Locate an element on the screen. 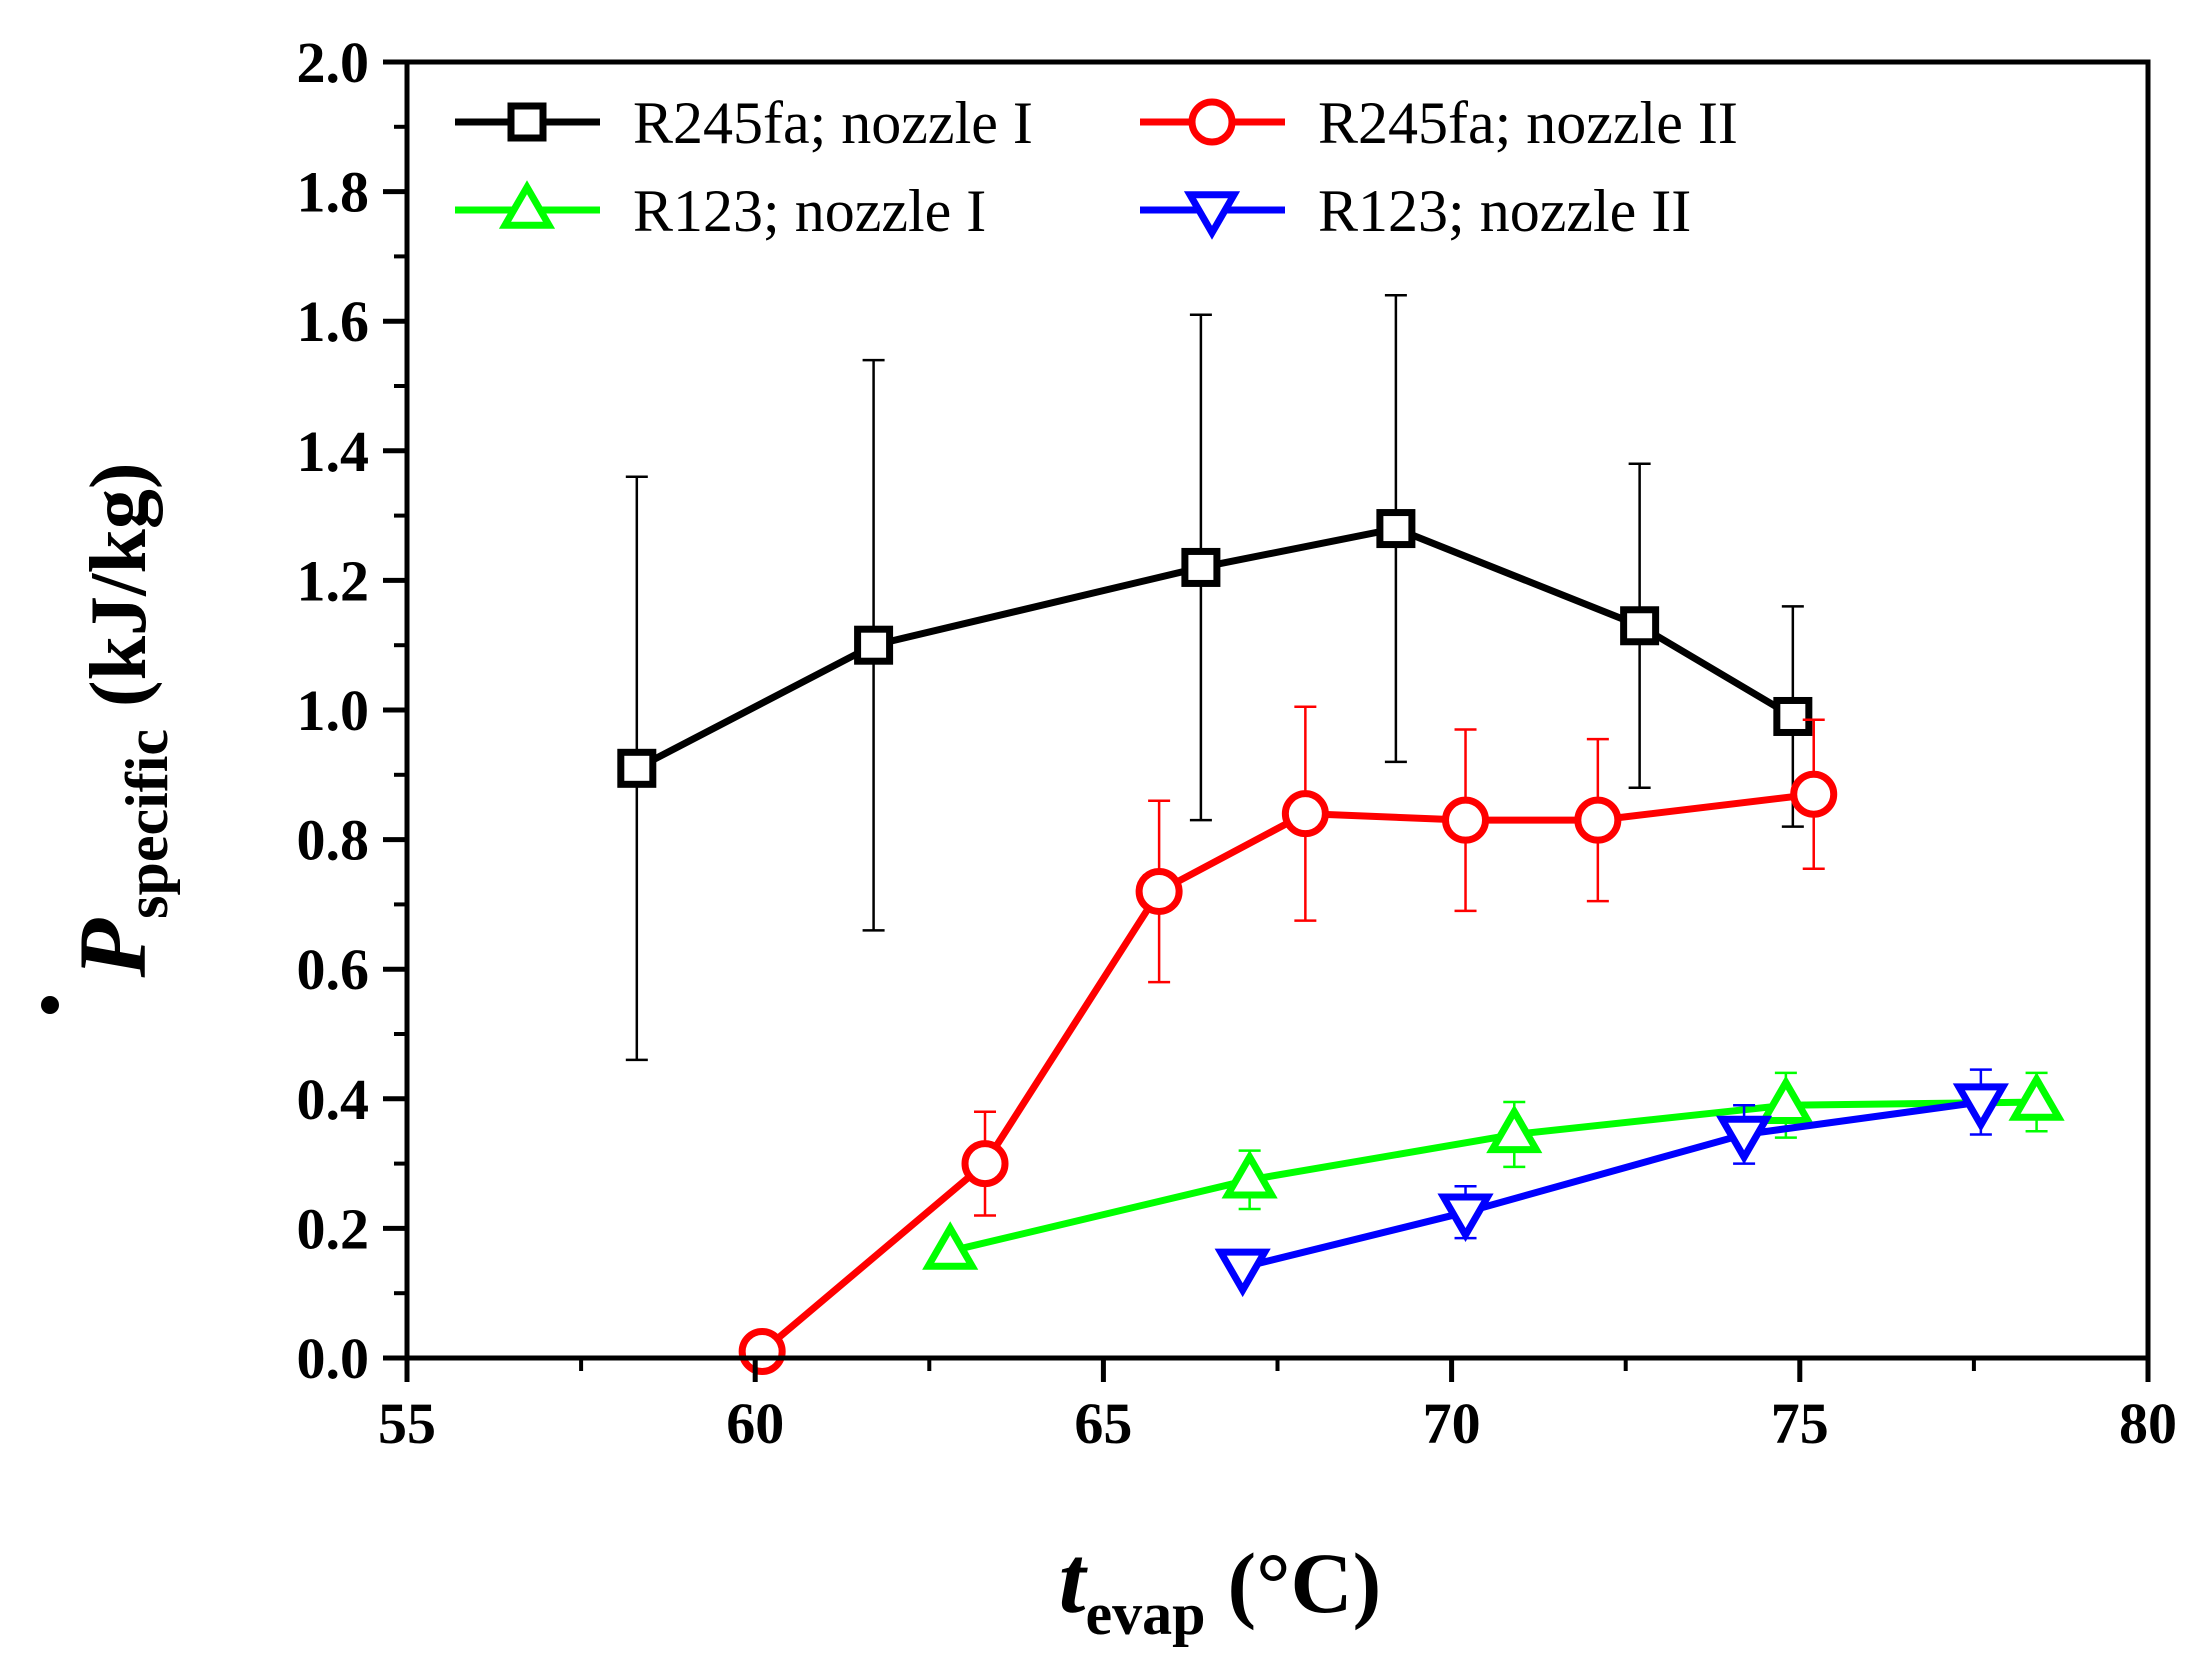  legend-label: R245fa; nozzle II is located at coordinates (1528, 123).